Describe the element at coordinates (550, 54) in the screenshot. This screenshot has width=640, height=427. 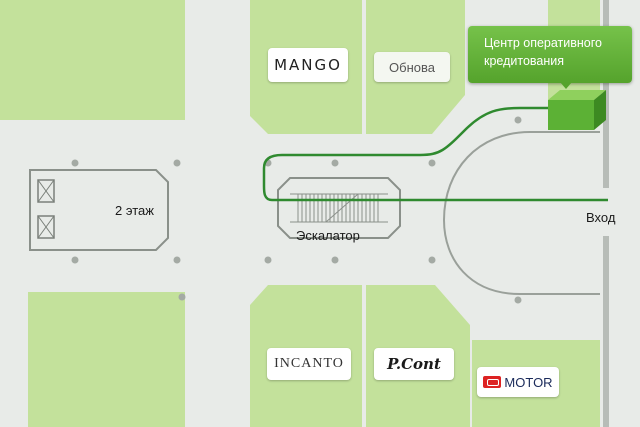
I see `destination-callout: Центр оперативного кредитования` at that location.